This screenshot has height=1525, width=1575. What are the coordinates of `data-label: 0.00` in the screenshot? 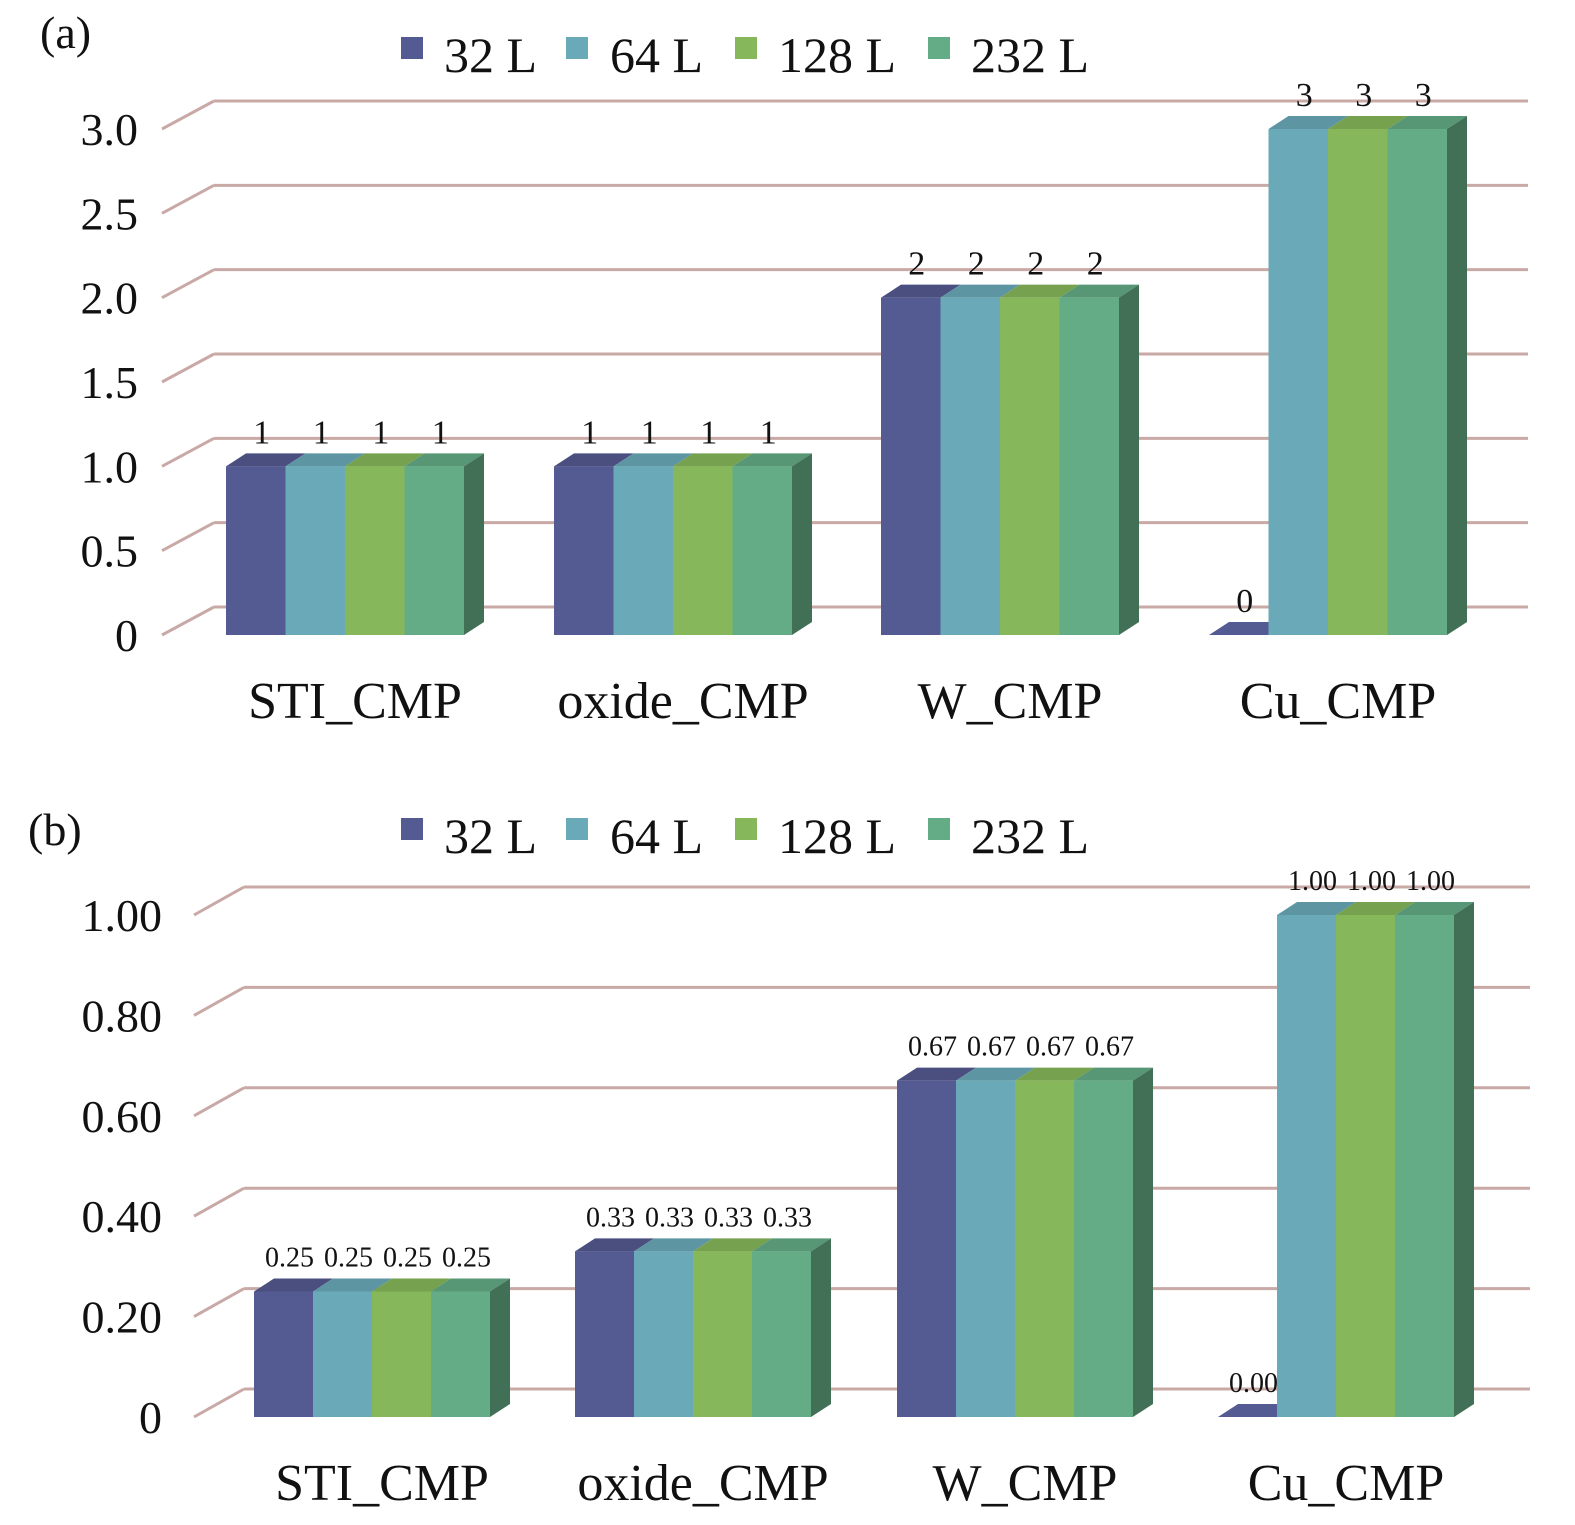 It's located at (1253, 1383).